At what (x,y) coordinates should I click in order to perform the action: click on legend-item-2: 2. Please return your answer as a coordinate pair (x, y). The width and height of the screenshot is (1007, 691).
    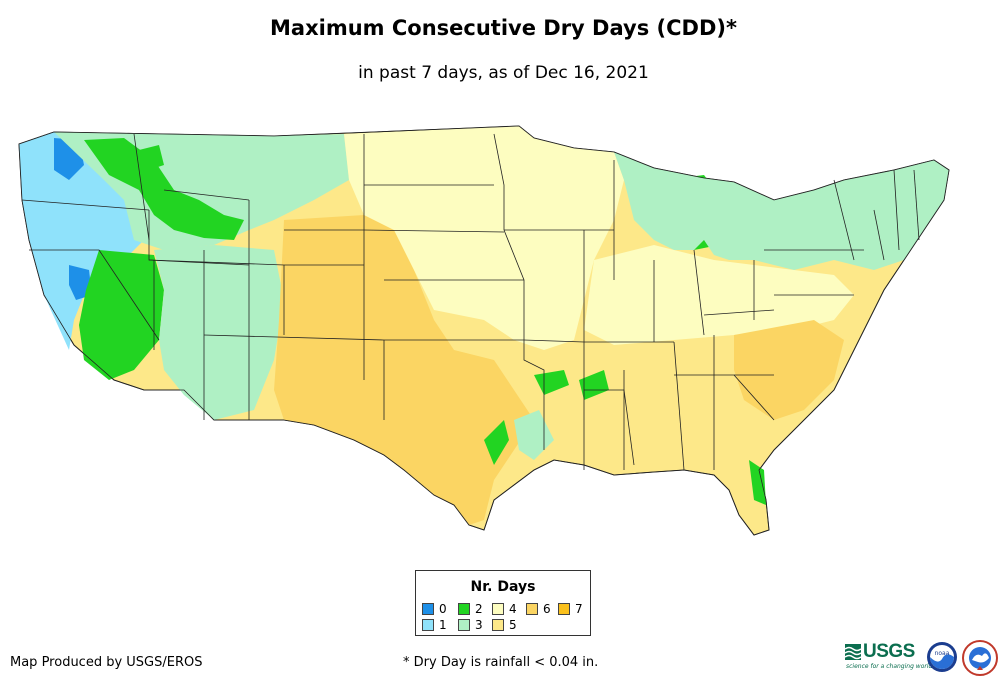
    Looking at the image, I should click on (470, 609).